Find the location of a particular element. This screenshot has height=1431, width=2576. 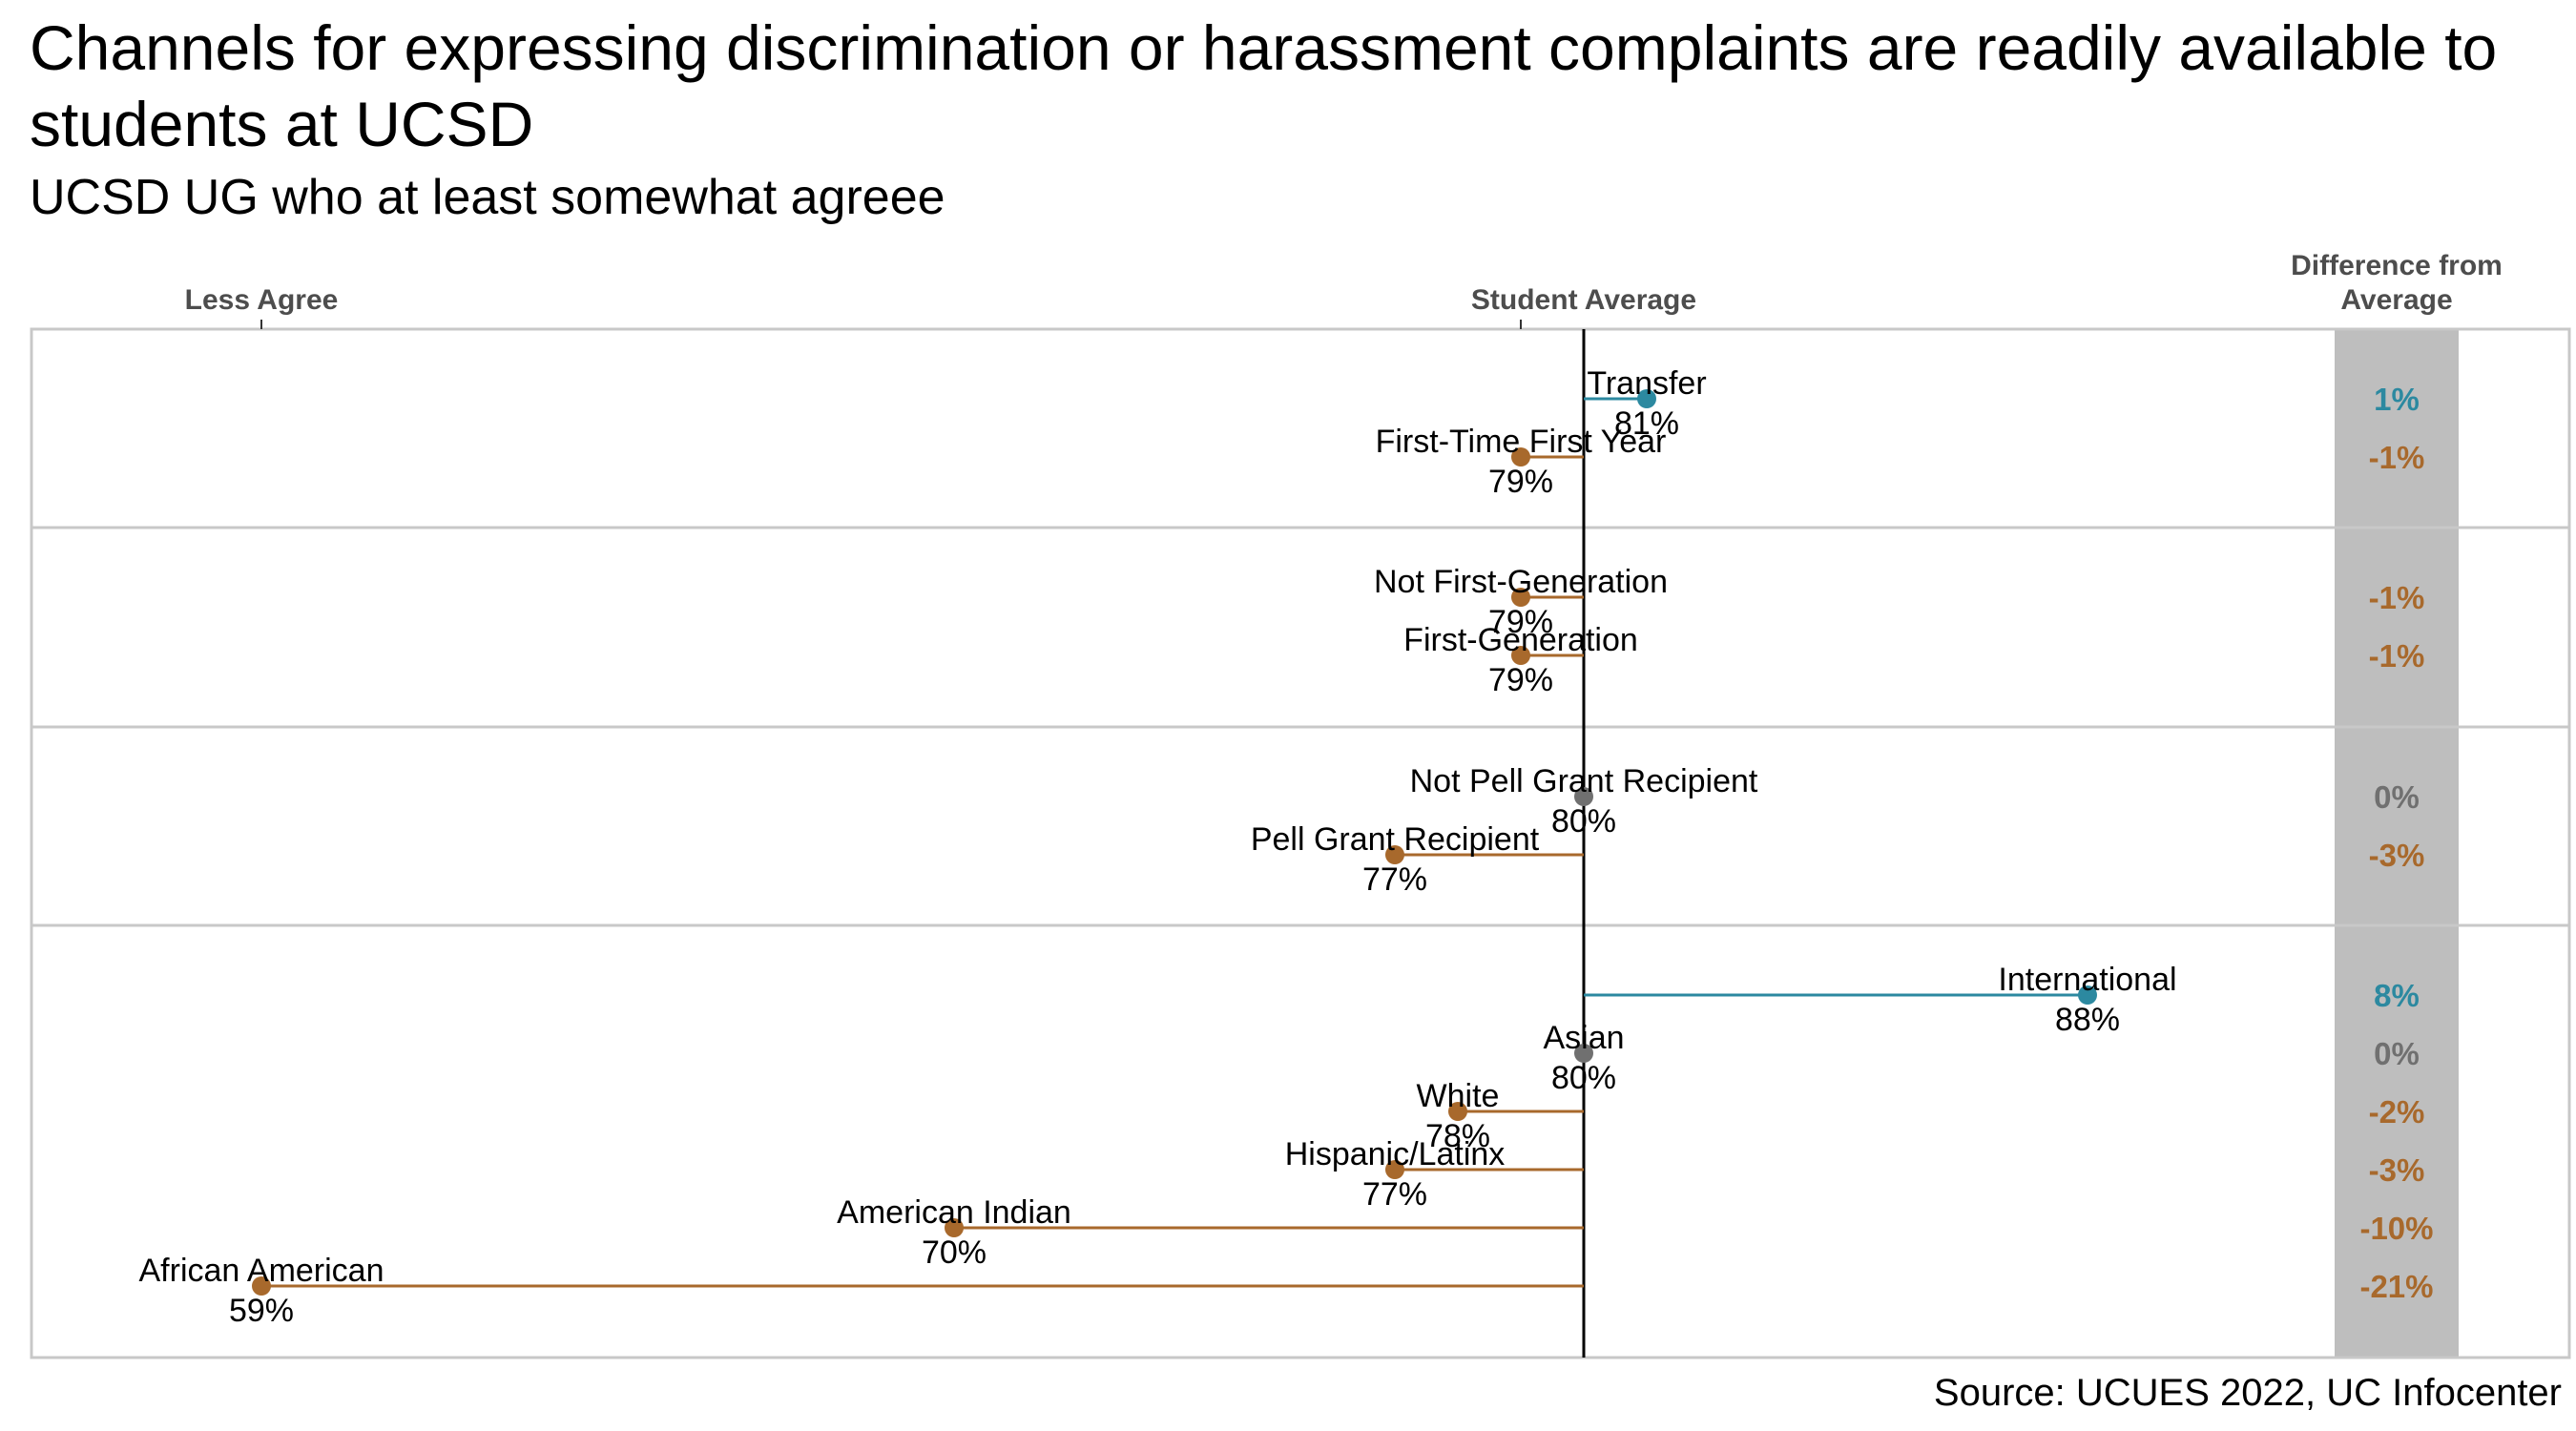

difference-label: 1% is located at coordinates (2397, 399).